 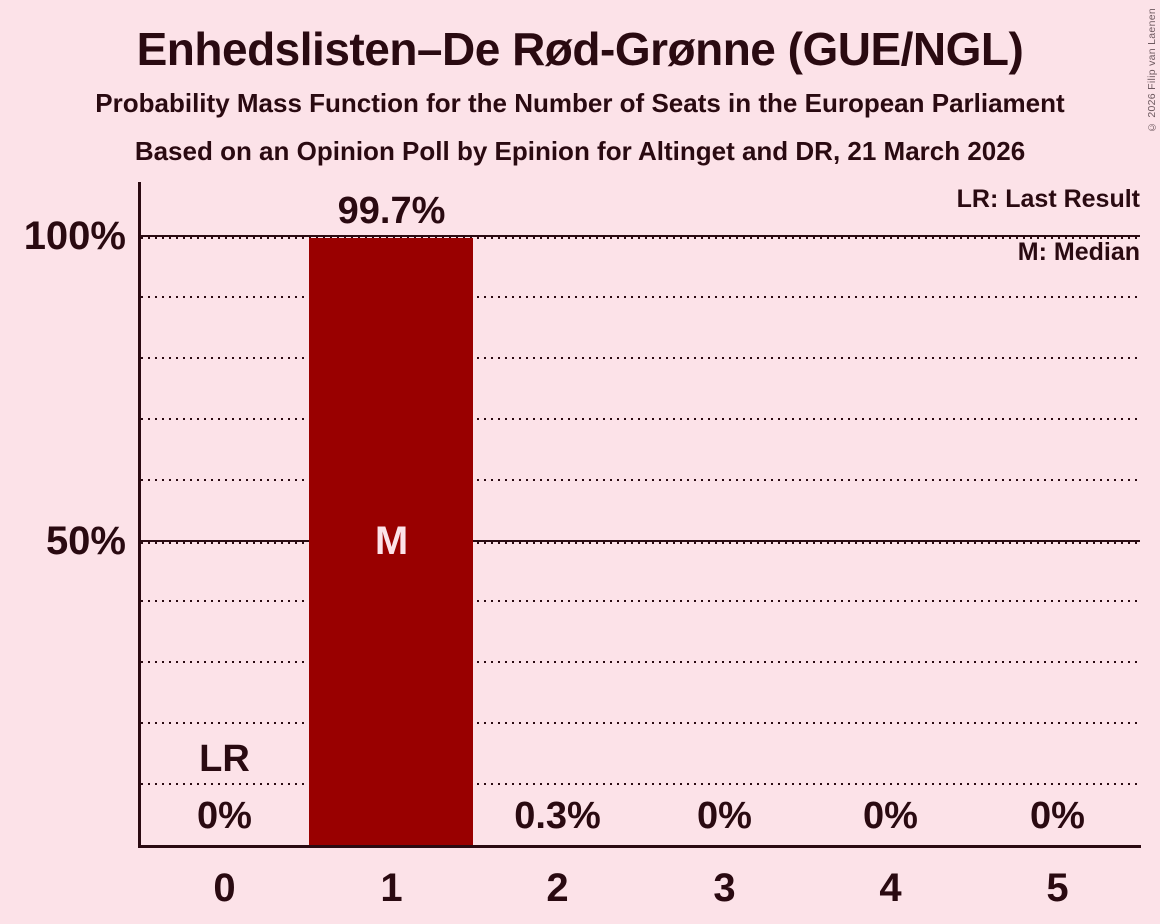 What do you see at coordinates (224, 888) in the screenshot?
I see `x-axis-label-0: 0` at bounding box center [224, 888].